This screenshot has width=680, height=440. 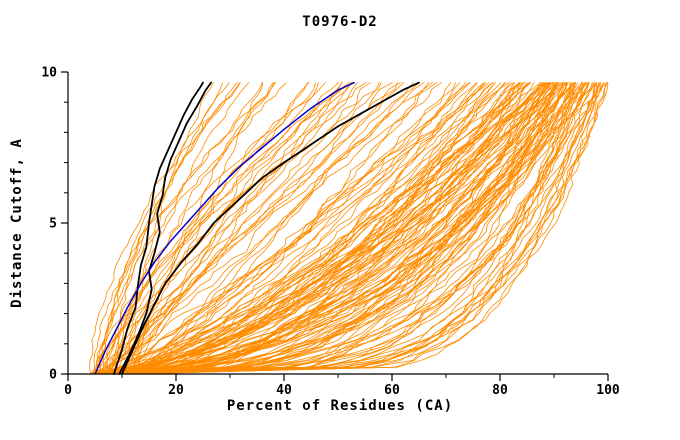 I want to click on svg-text: 80, so click(x=500, y=390).